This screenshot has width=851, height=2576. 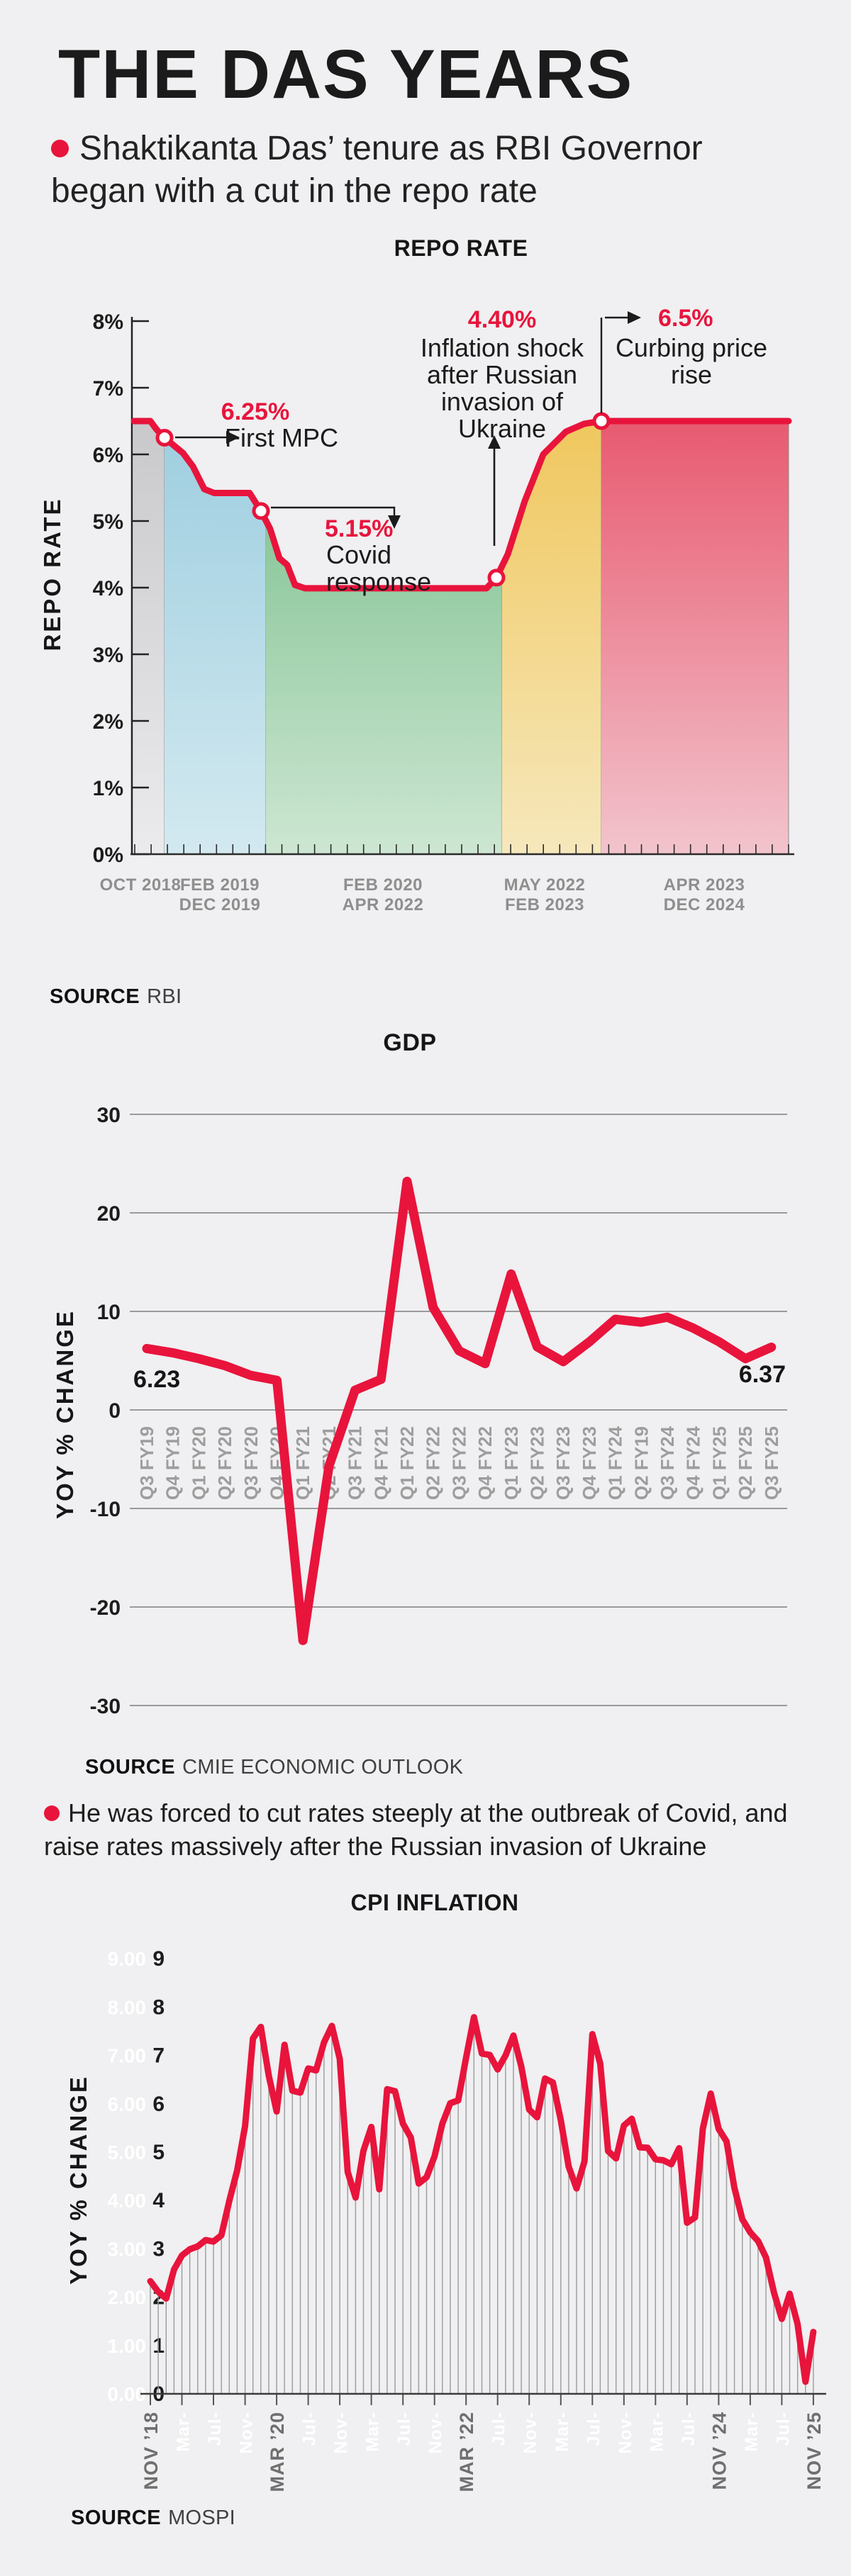 I want to click on y-tick-label: 4, so click(x=158, y=2200).